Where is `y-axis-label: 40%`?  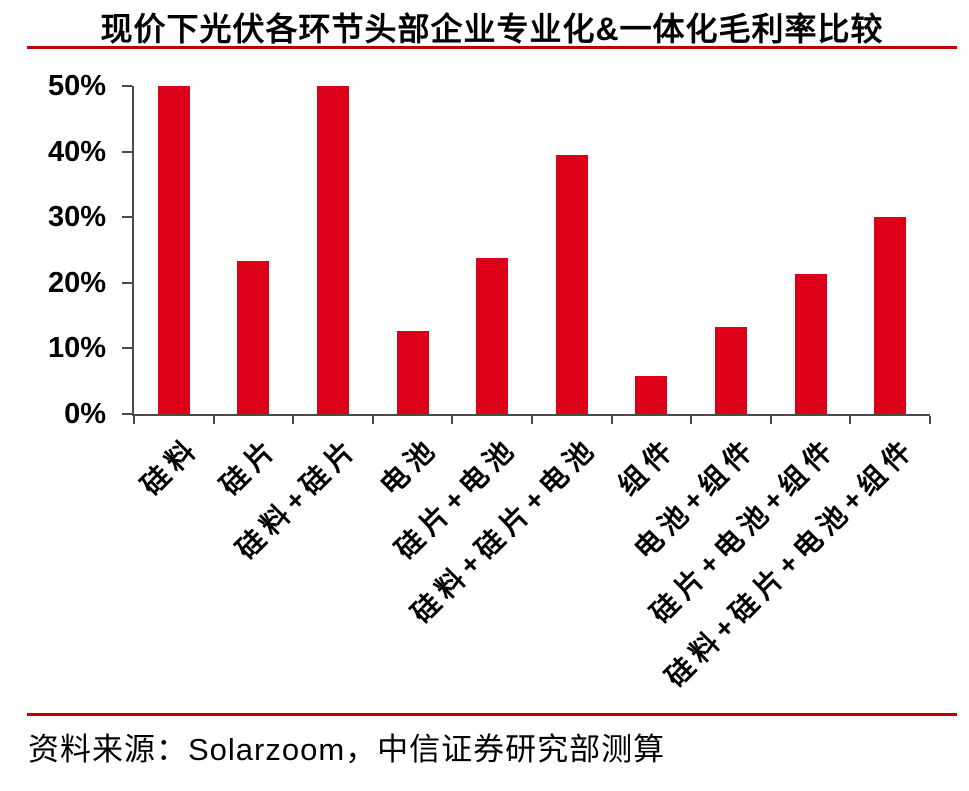 y-axis-label: 40% is located at coordinates (76, 151).